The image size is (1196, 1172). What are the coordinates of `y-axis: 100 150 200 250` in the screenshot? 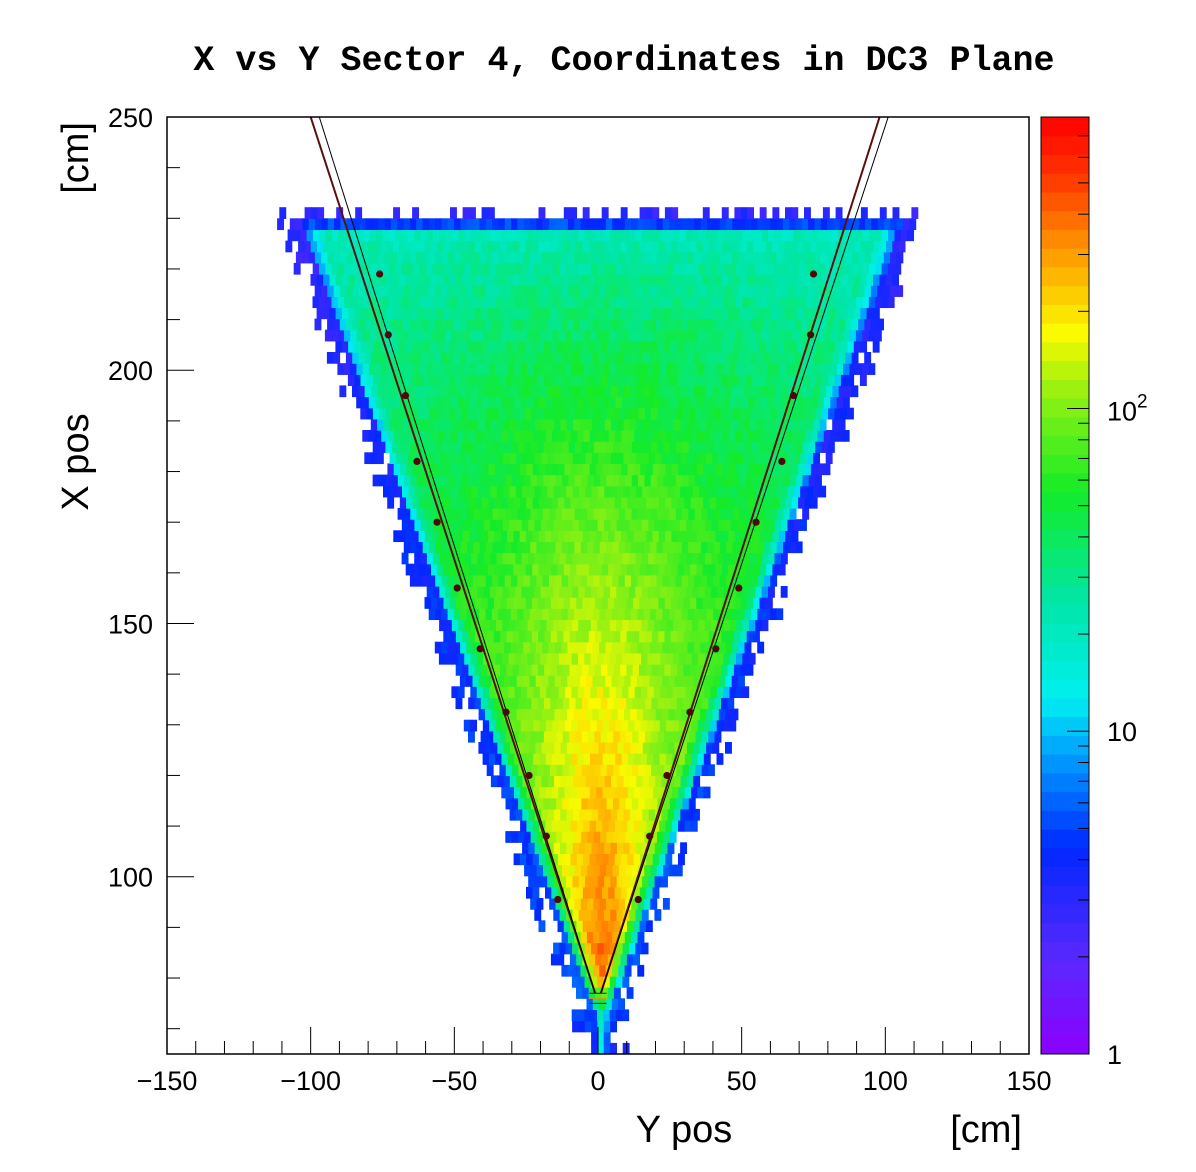 It's located at (151, 566).